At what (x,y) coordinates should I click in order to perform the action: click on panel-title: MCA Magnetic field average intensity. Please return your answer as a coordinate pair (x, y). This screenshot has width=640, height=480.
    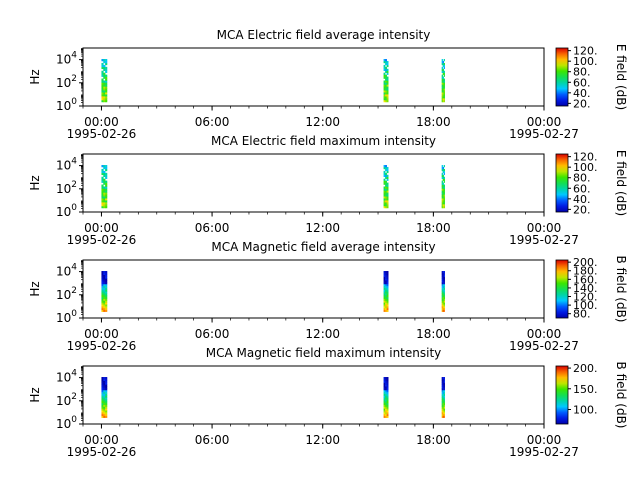
    Looking at the image, I should click on (323, 247).